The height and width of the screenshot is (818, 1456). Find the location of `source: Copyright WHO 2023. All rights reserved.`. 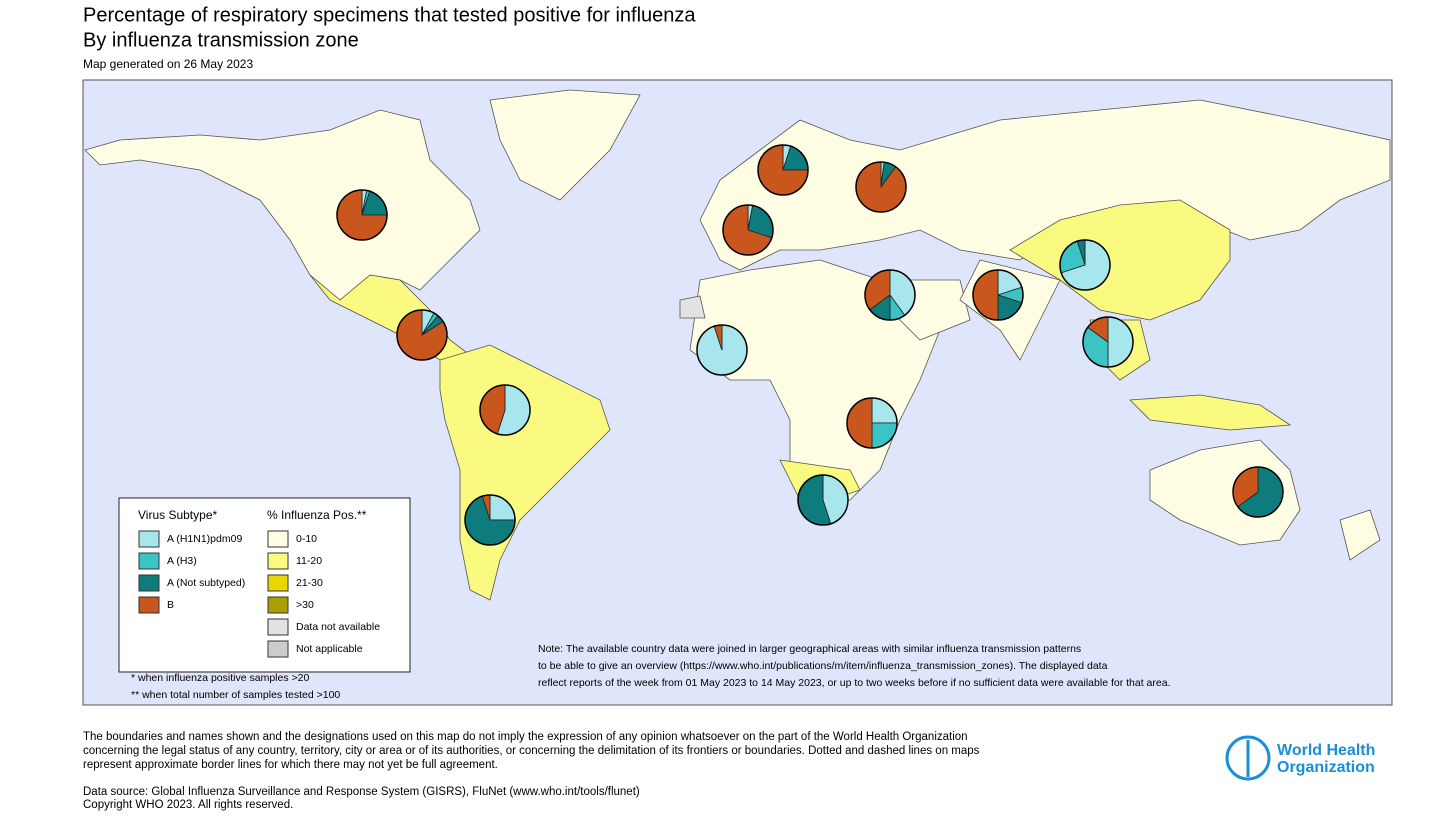

source: Copyright WHO 2023. All rights reserved. is located at coordinates (188, 805).